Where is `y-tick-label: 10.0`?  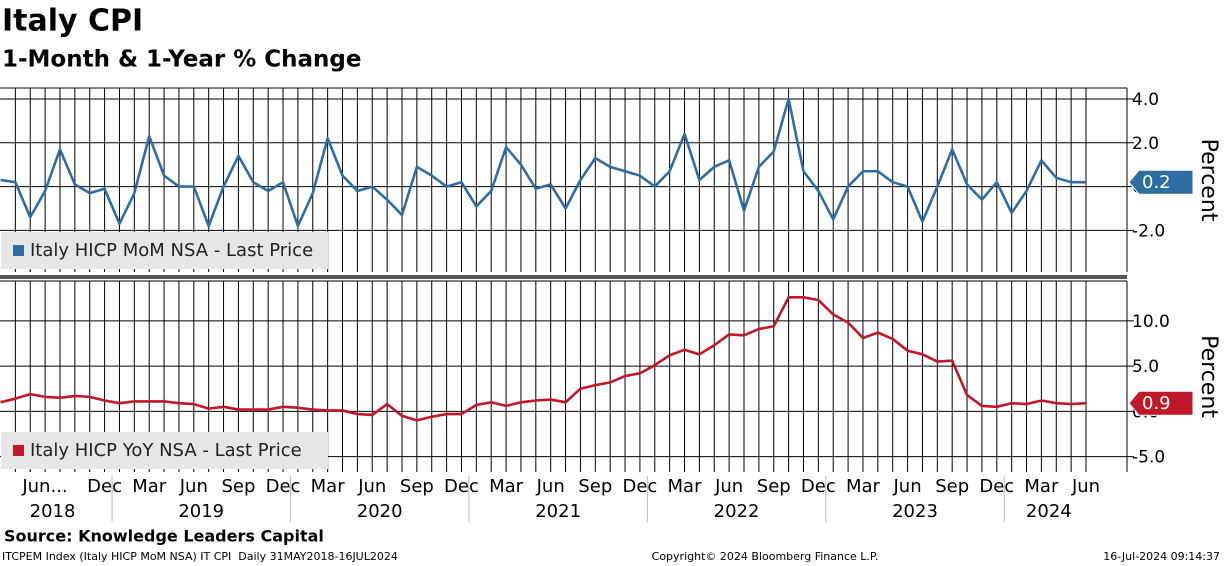 y-tick-label: 10.0 is located at coordinates (1151, 322).